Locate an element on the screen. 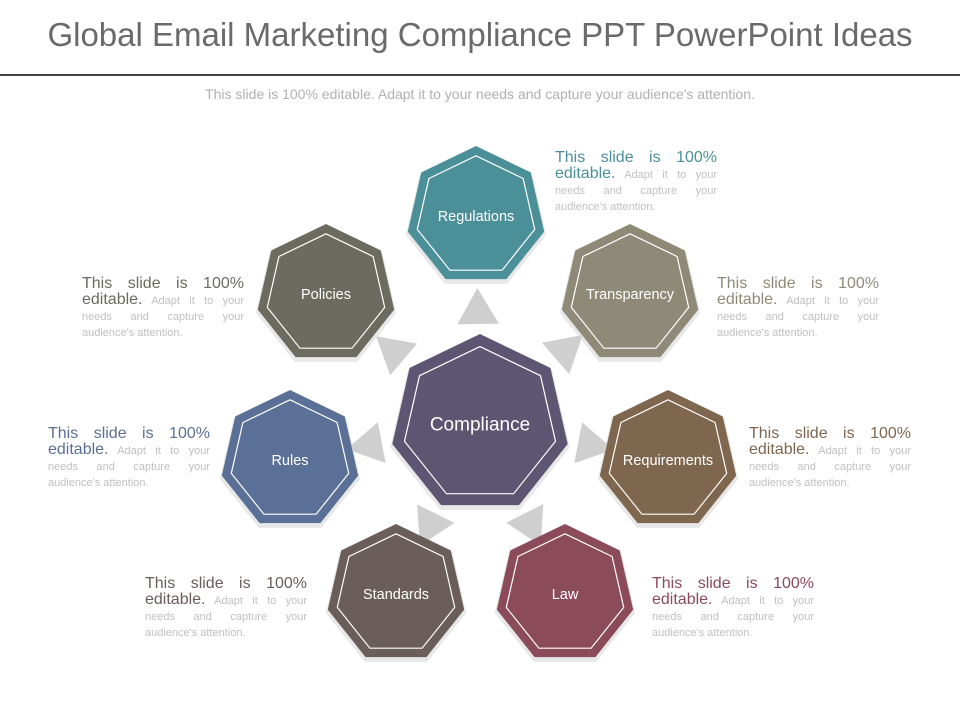 The image size is (960, 720). node-transparency-label: Transparency is located at coordinates (630, 295).